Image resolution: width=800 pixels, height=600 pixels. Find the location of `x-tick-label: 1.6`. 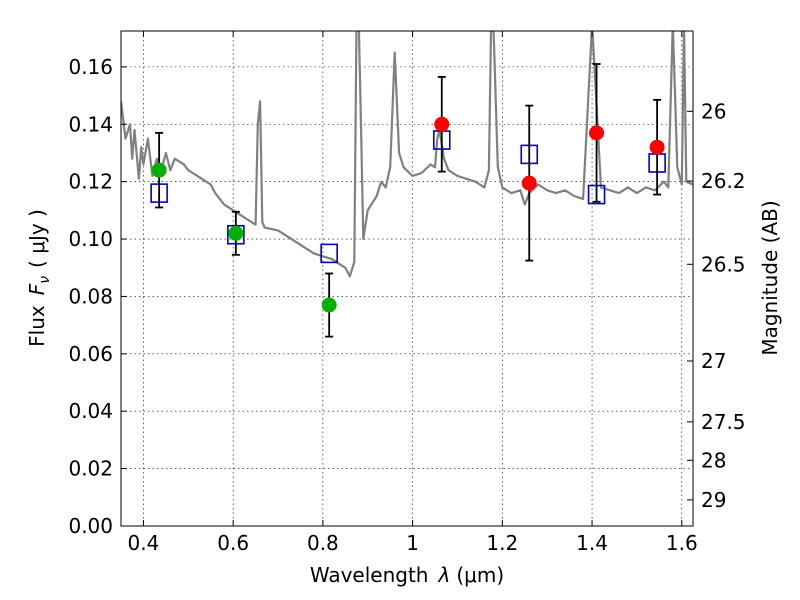

x-tick-label: 1.6 is located at coordinates (682, 543).